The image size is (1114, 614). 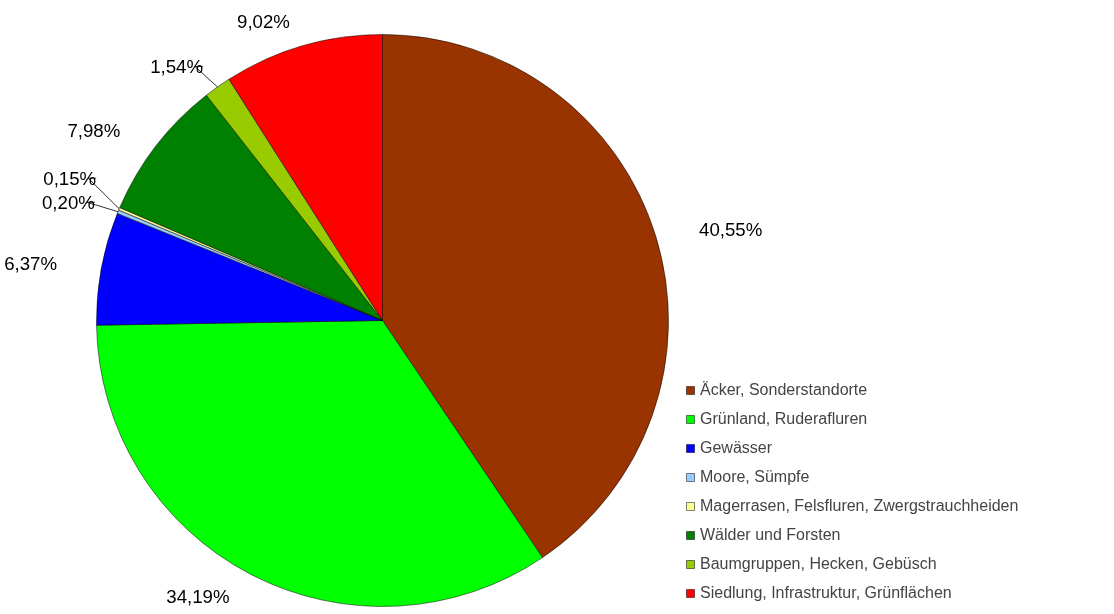 What do you see at coordinates (736, 448) in the screenshot?
I see `legend-label: Gewässer` at bounding box center [736, 448].